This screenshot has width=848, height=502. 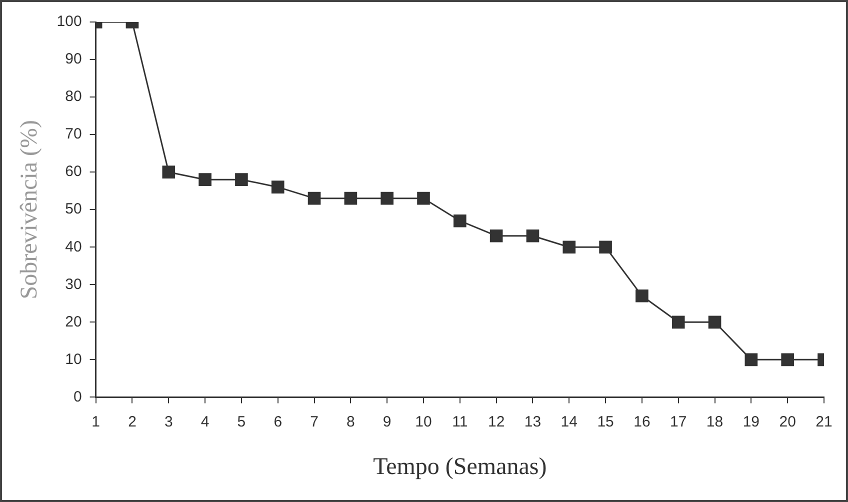 What do you see at coordinates (73, 359) in the screenshot?
I see `y-tick-label: 10` at bounding box center [73, 359].